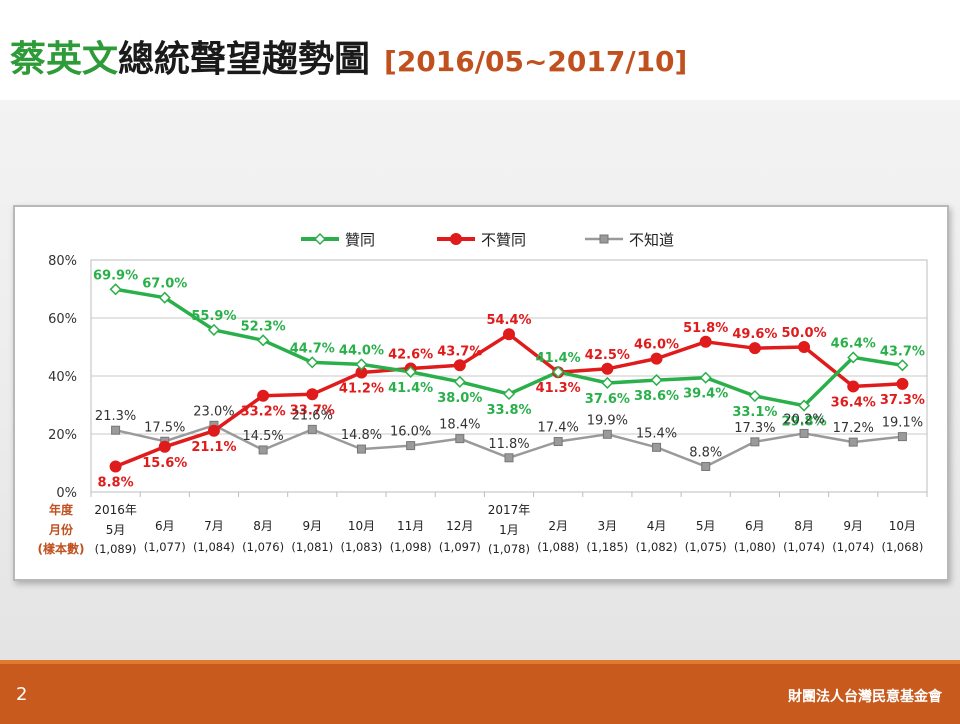 This screenshot has height=724, width=960. I want to click on x-sample-size-label: (1,084), so click(214, 547).